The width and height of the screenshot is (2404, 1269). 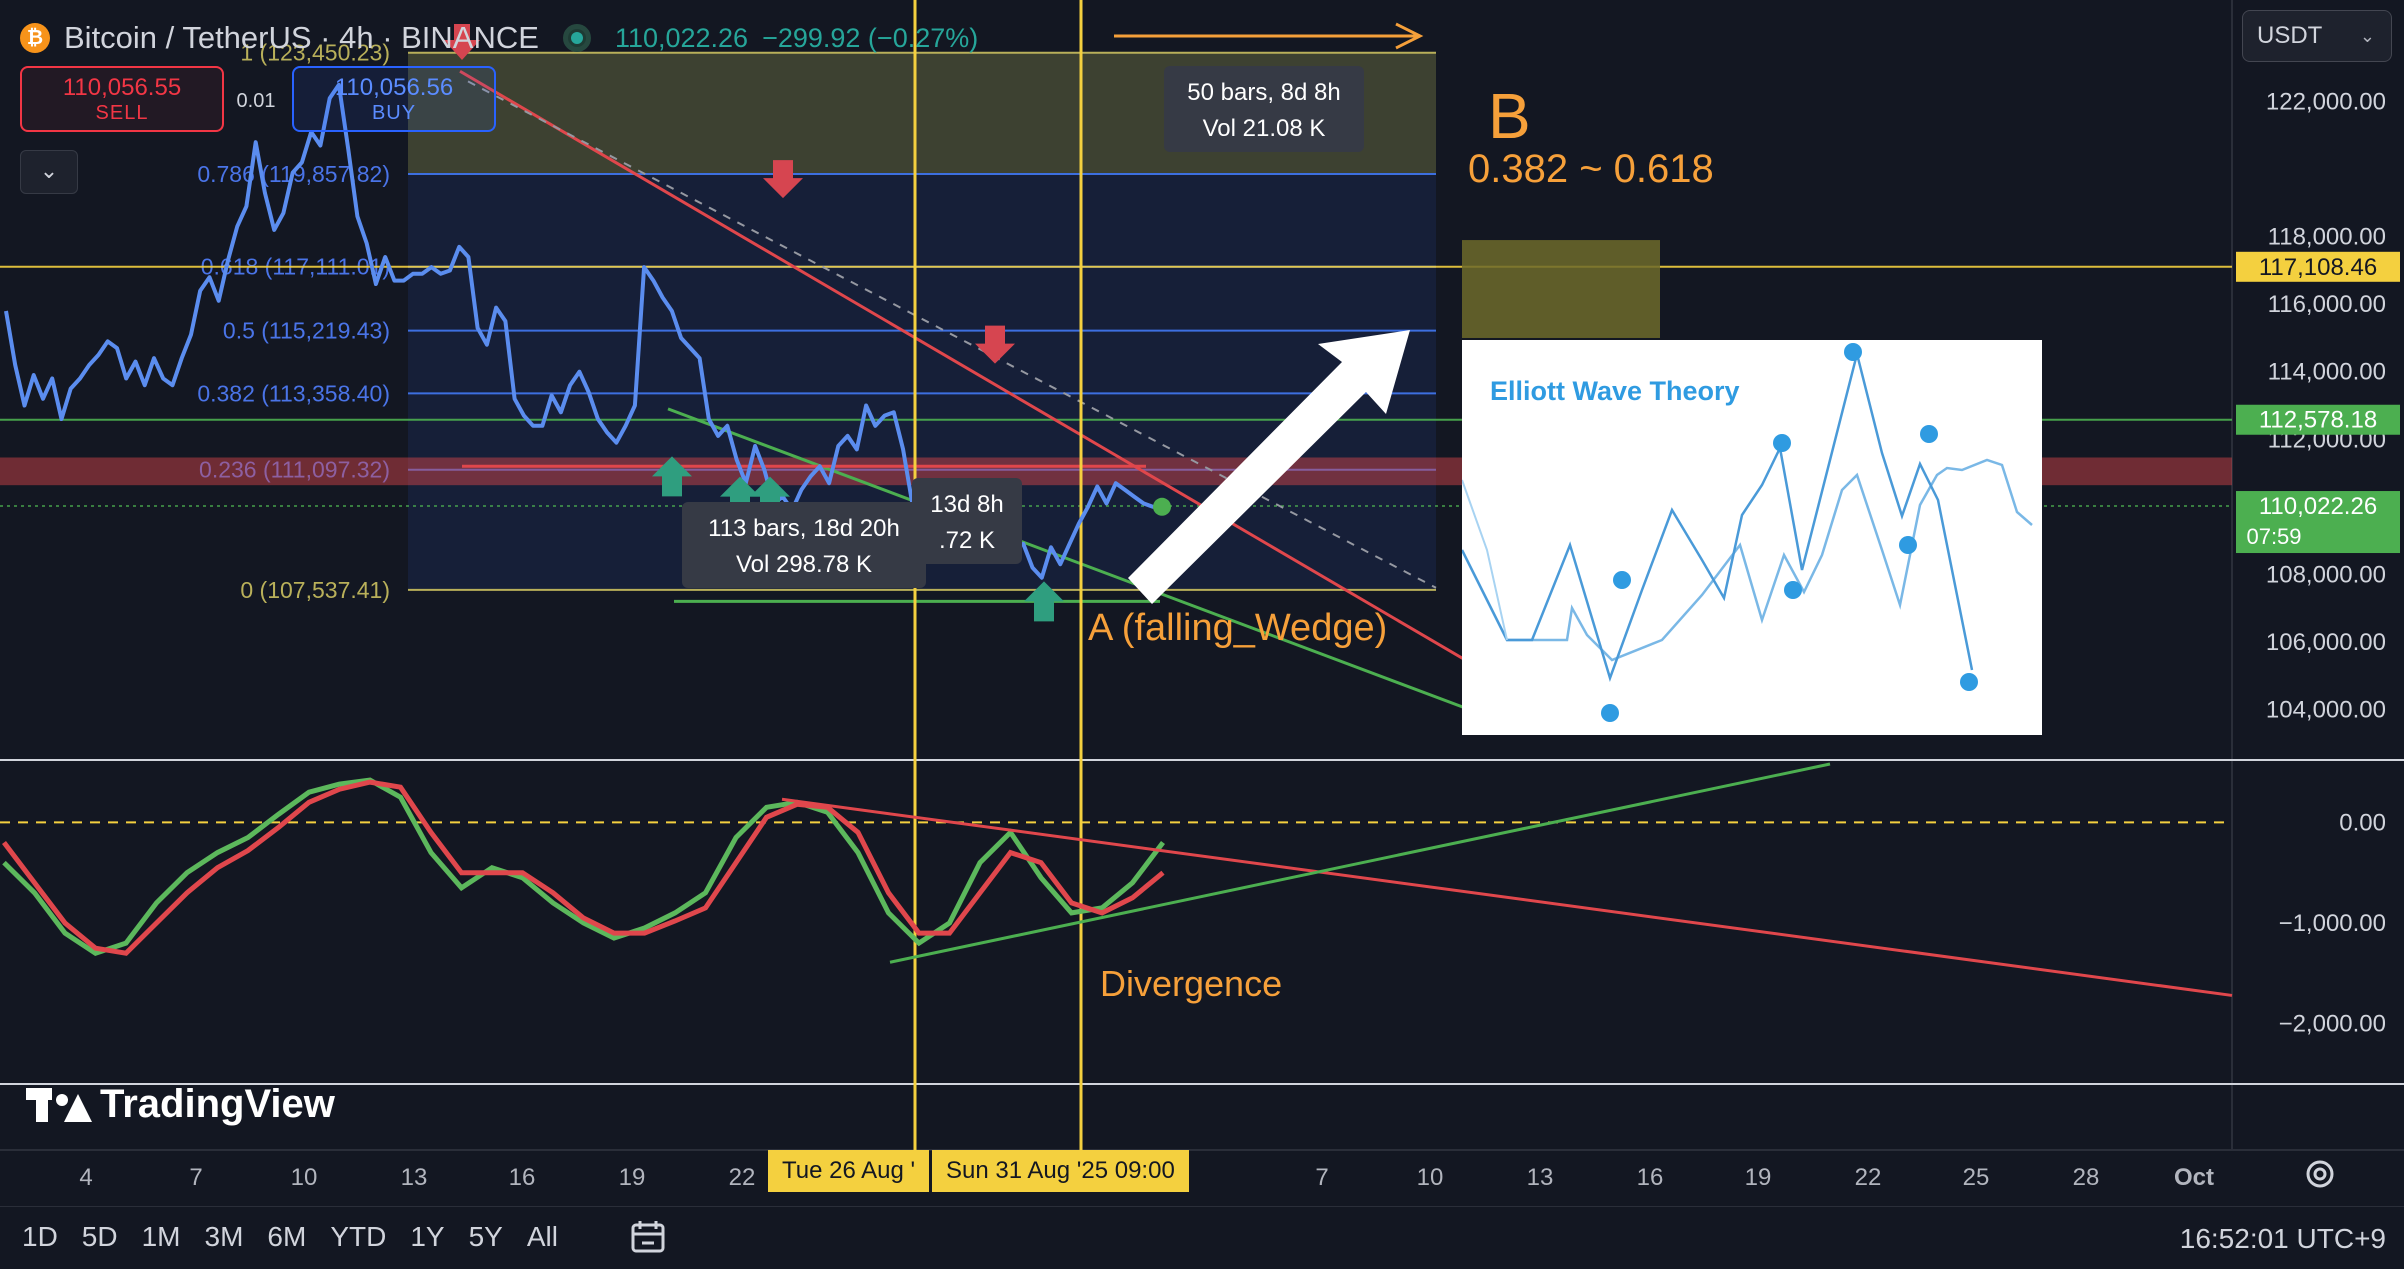 I want to click on ruler-tooltip-3-box, so click(x=1264, y=109).